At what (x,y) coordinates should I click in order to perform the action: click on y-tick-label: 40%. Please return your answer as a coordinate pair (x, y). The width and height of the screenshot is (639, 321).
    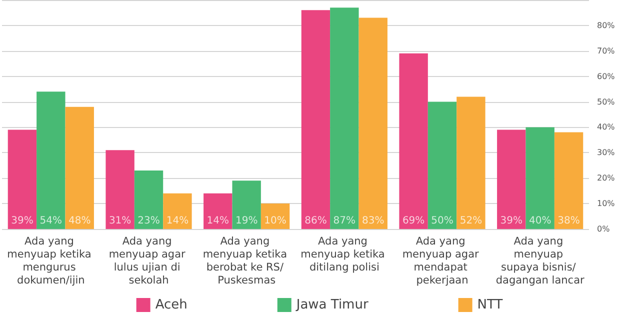
    Looking at the image, I should click on (606, 127).